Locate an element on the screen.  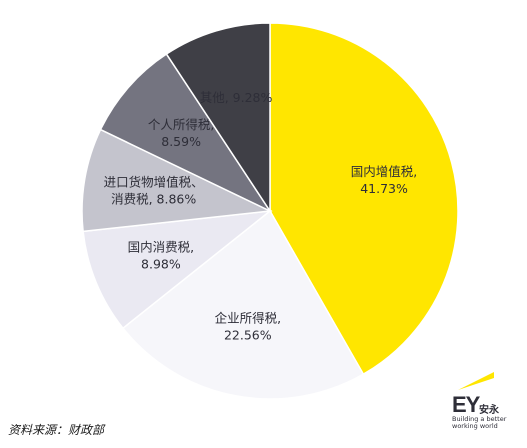
slice-label: 国内增值税, 41.73% is located at coordinates (384, 180).